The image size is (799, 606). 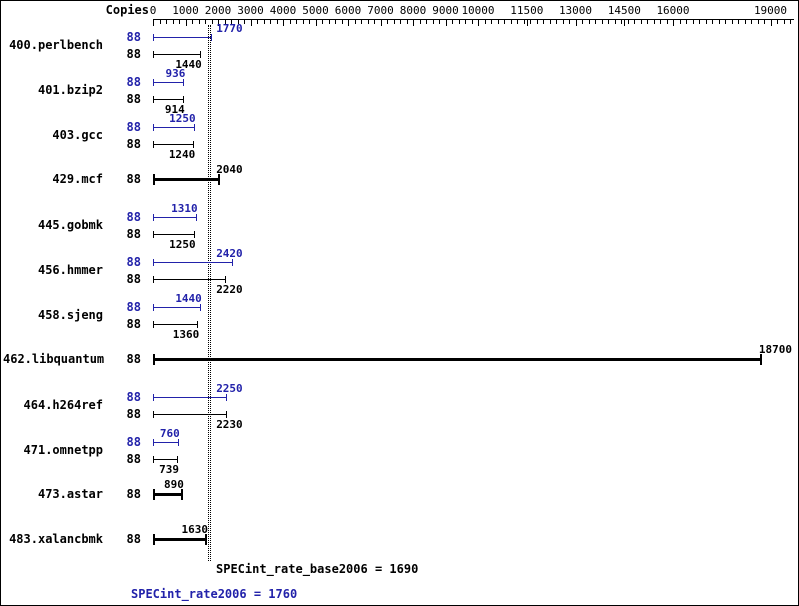 What do you see at coordinates (527, 10) in the screenshot?
I see `axis-tick-label: 11500` at bounding box center [527, 10].